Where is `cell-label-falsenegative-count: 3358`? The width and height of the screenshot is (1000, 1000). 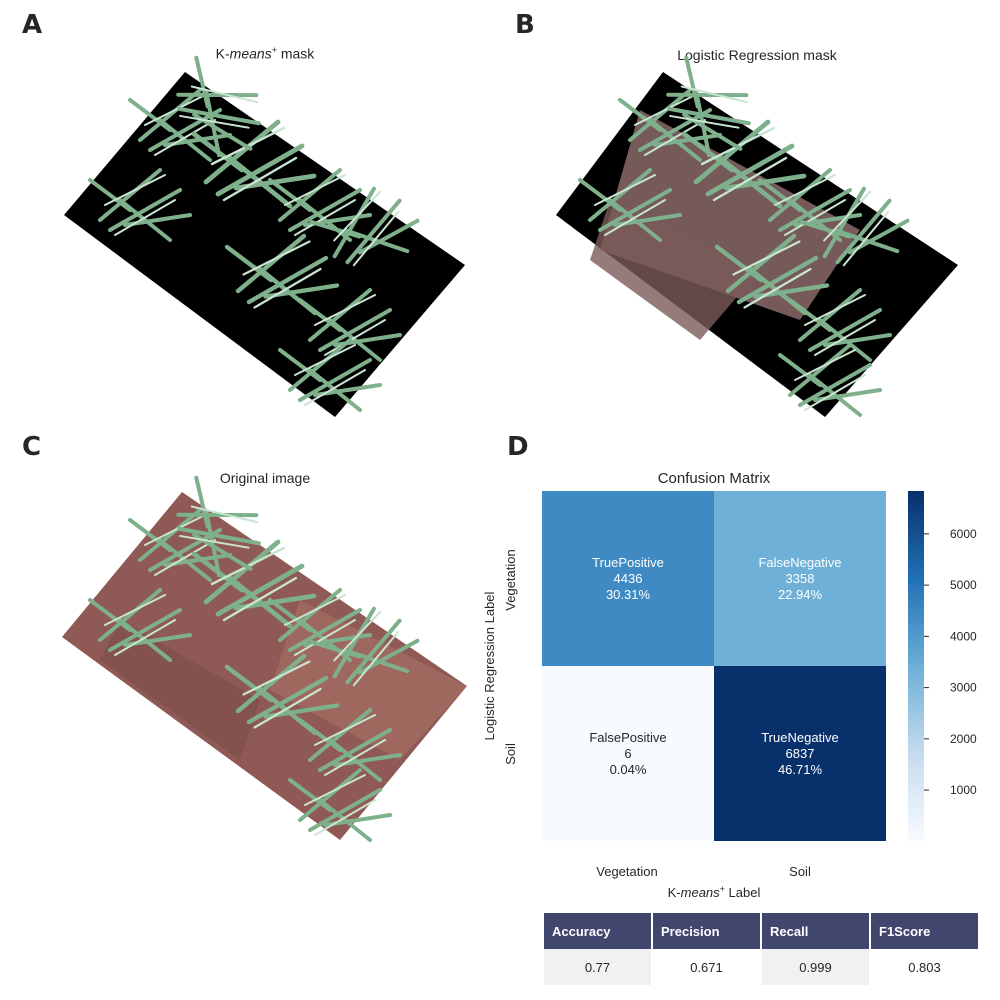
cell-label-falsenegative-count: 3358 is located at coordinates (800, 578).